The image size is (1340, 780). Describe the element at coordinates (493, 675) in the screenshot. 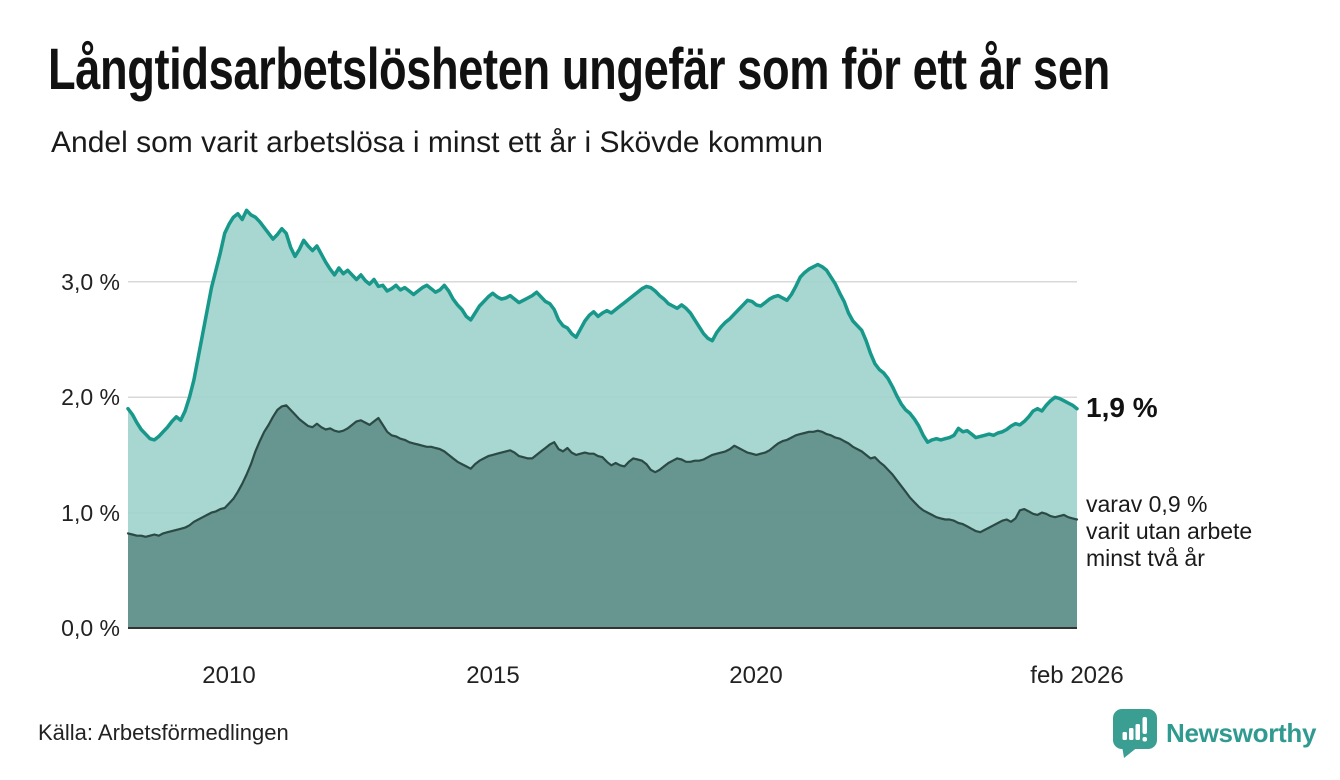

I see `x-axis-label: 2015` at that location.